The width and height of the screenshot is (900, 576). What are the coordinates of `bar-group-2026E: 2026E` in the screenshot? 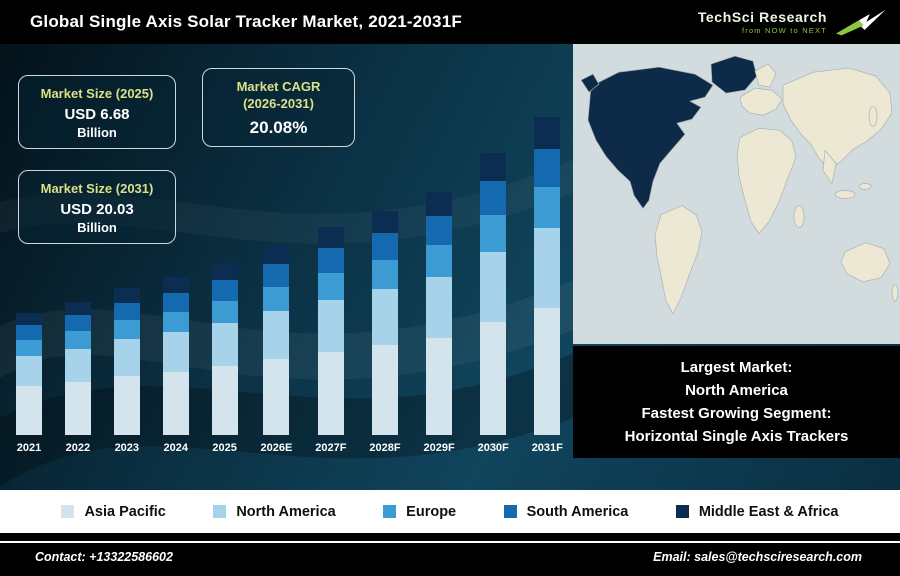 It's located at (276, 349).